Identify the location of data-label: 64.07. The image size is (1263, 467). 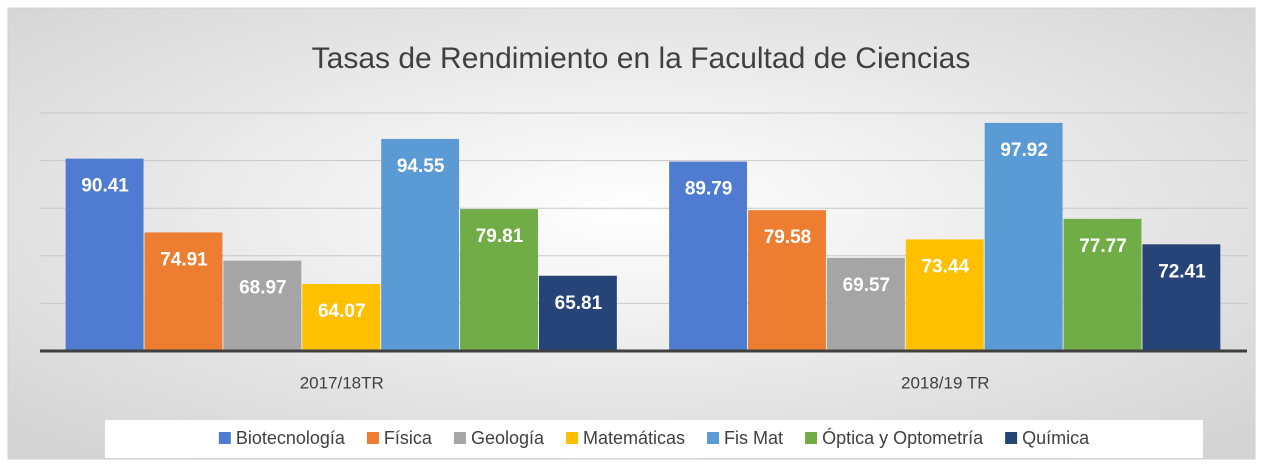
(342, 311).